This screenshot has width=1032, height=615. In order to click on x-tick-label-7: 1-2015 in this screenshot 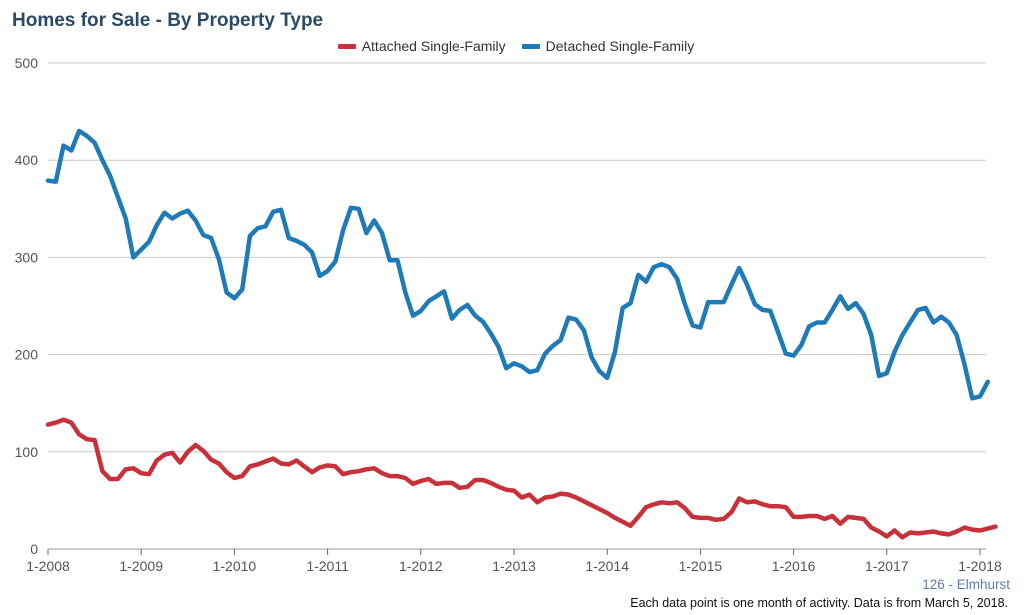, I will do `click(701, 566)`.